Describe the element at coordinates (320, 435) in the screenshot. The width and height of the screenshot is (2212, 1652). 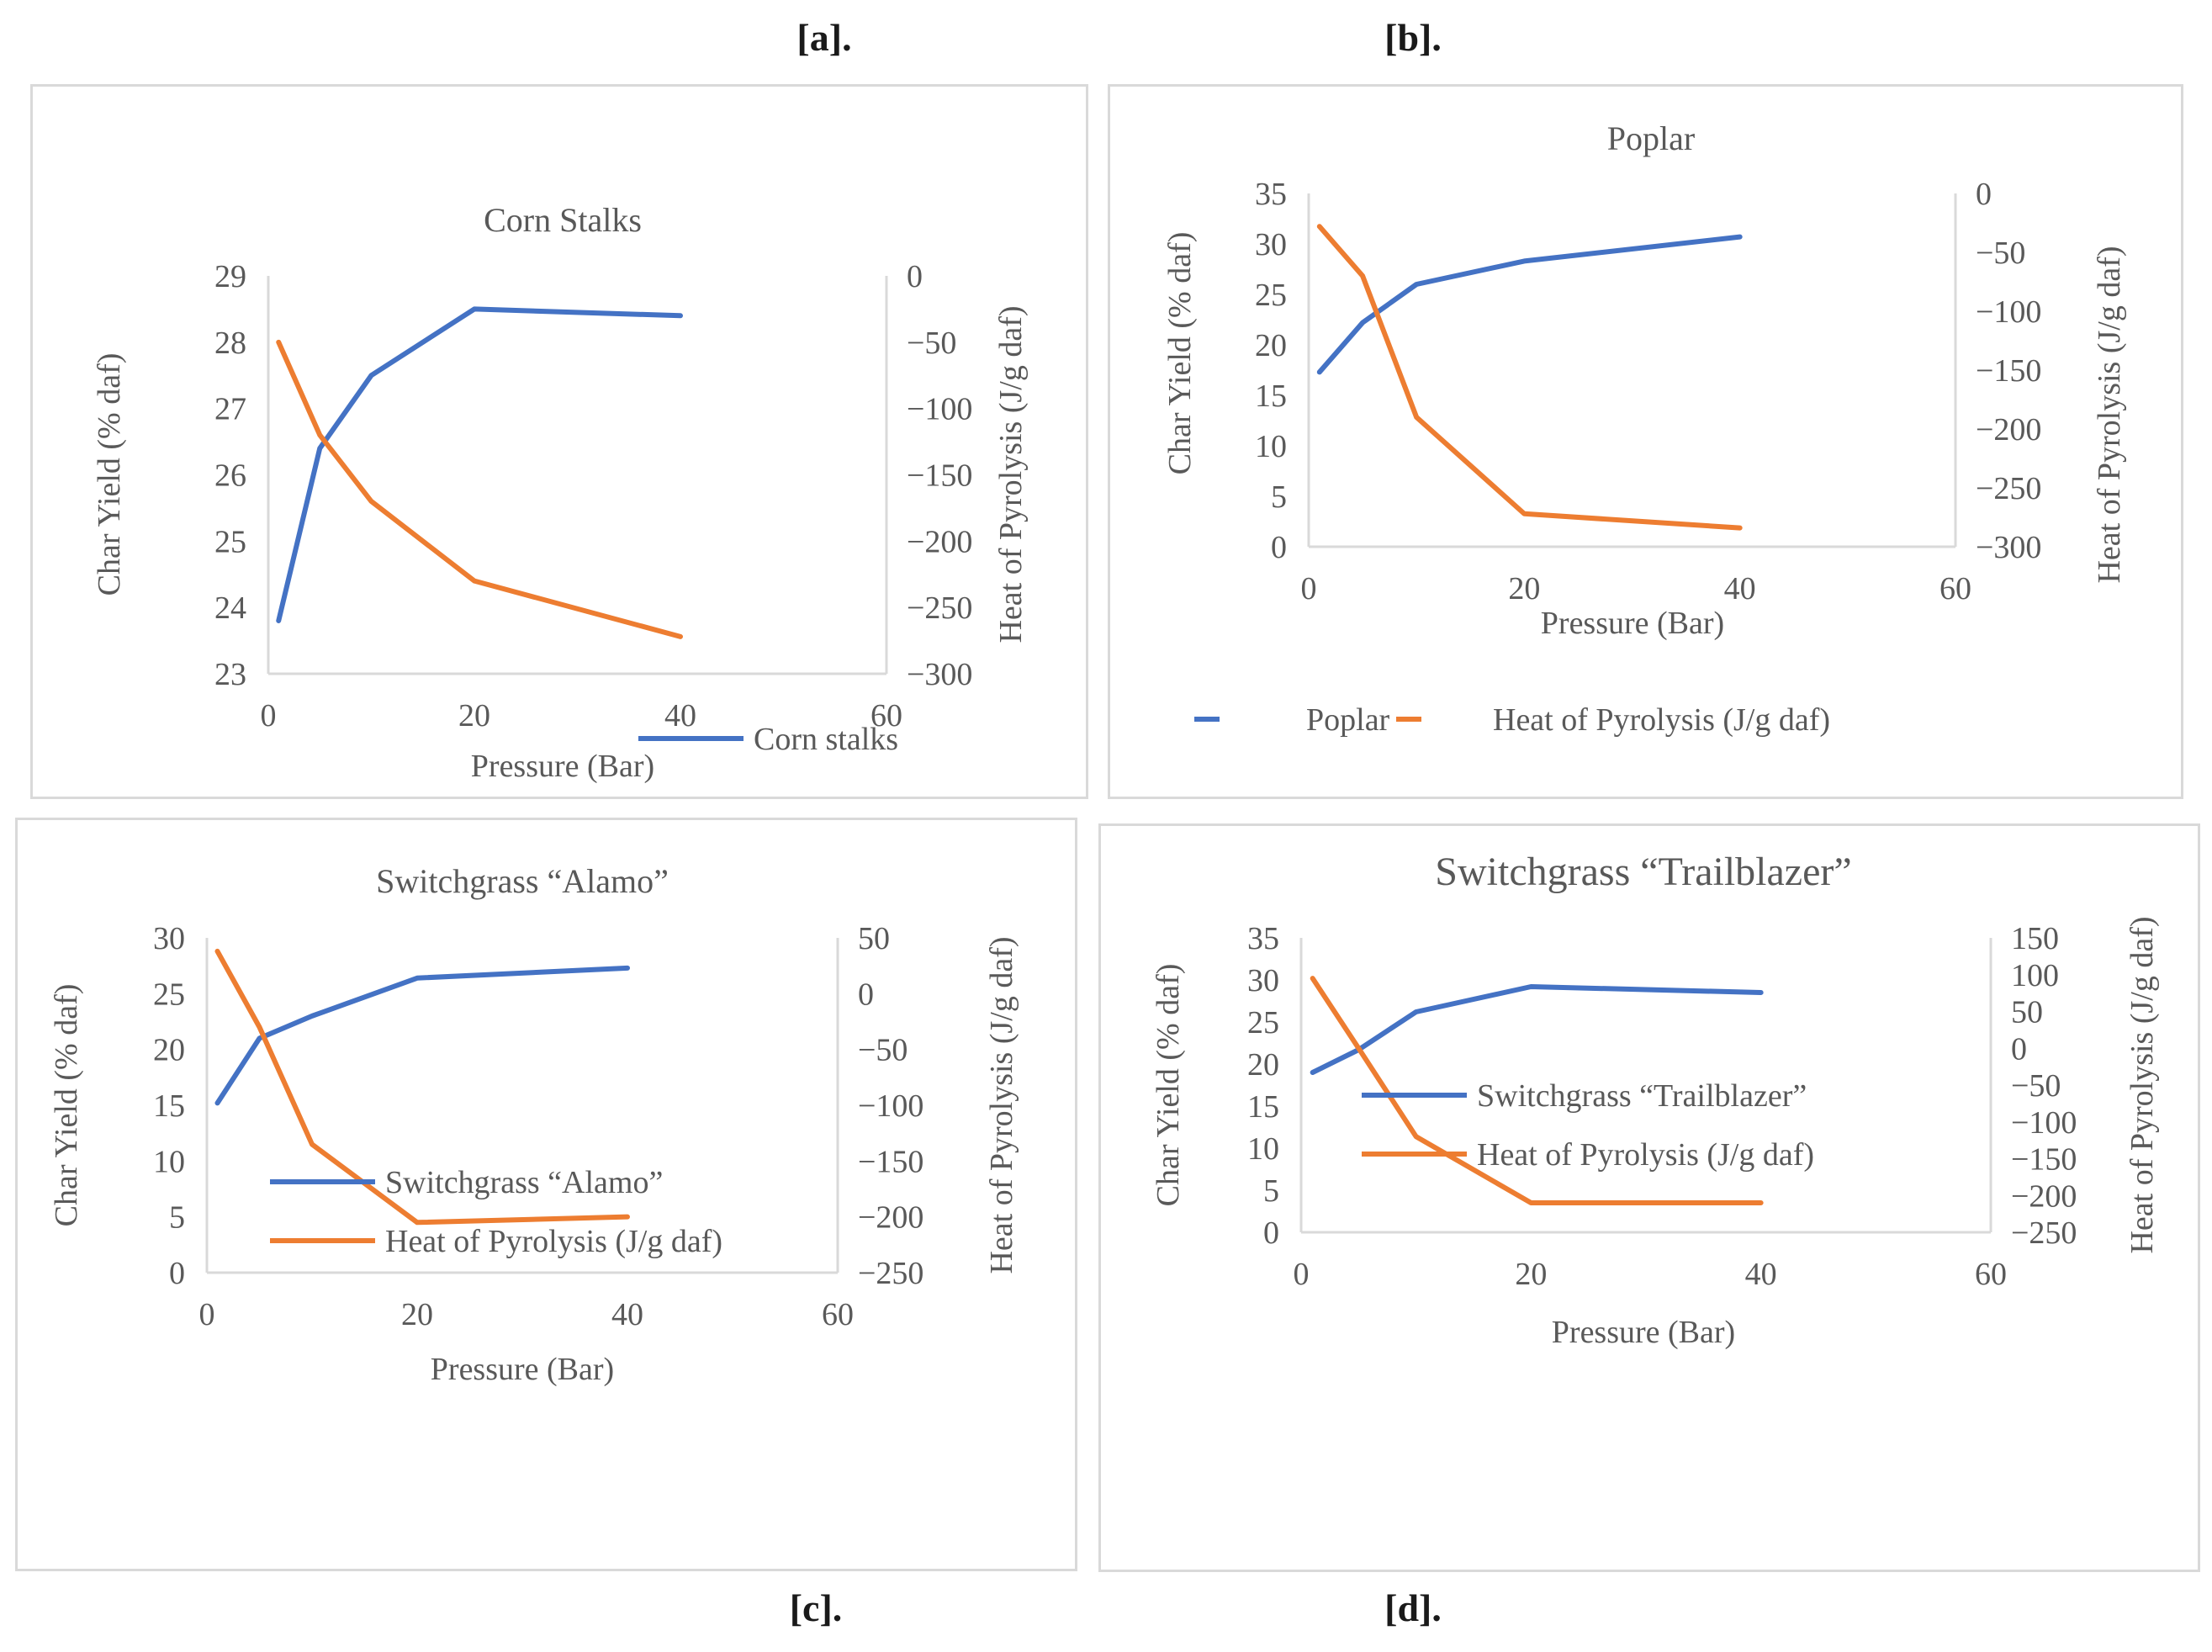
I see `chart-a-series-heat-point` at that location.